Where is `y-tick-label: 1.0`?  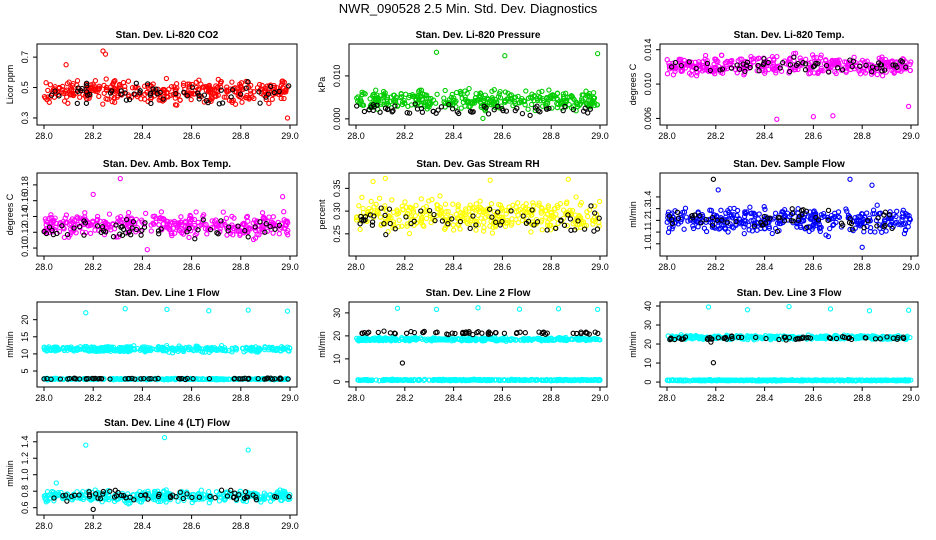 y-tick-label: 1.0 is located at coordinates (648, 244).